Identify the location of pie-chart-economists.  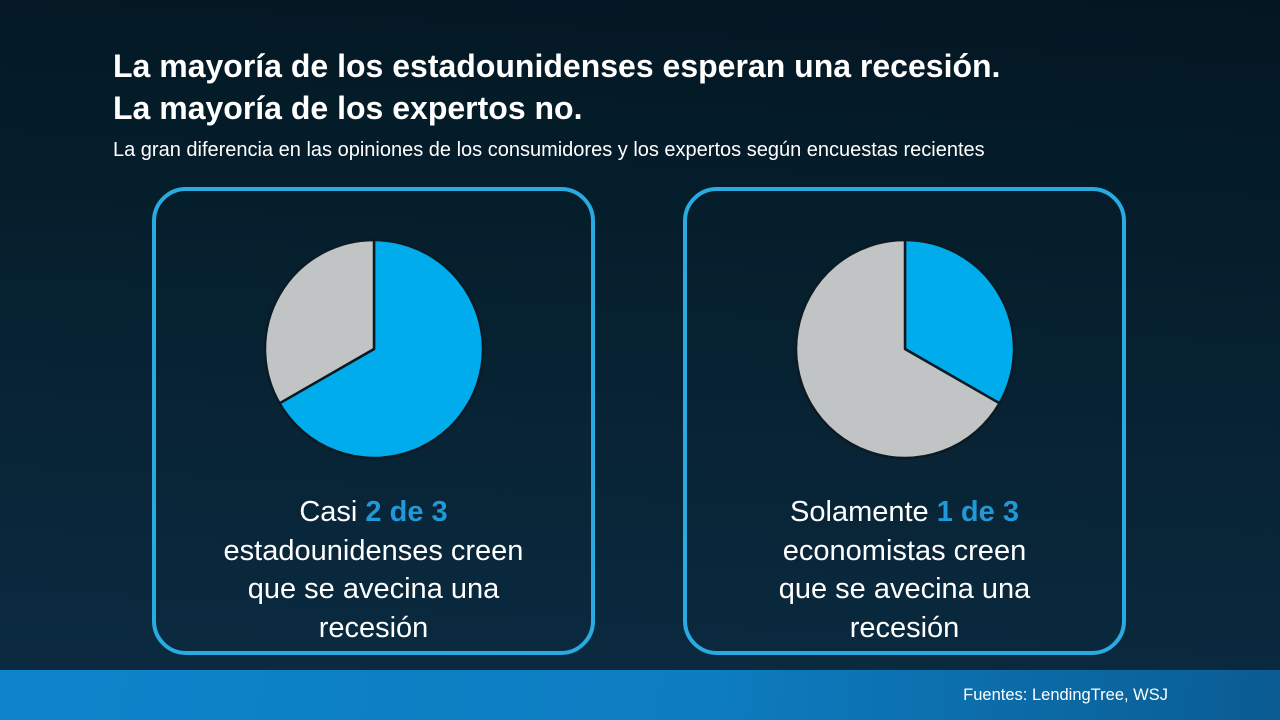
(905, 349).